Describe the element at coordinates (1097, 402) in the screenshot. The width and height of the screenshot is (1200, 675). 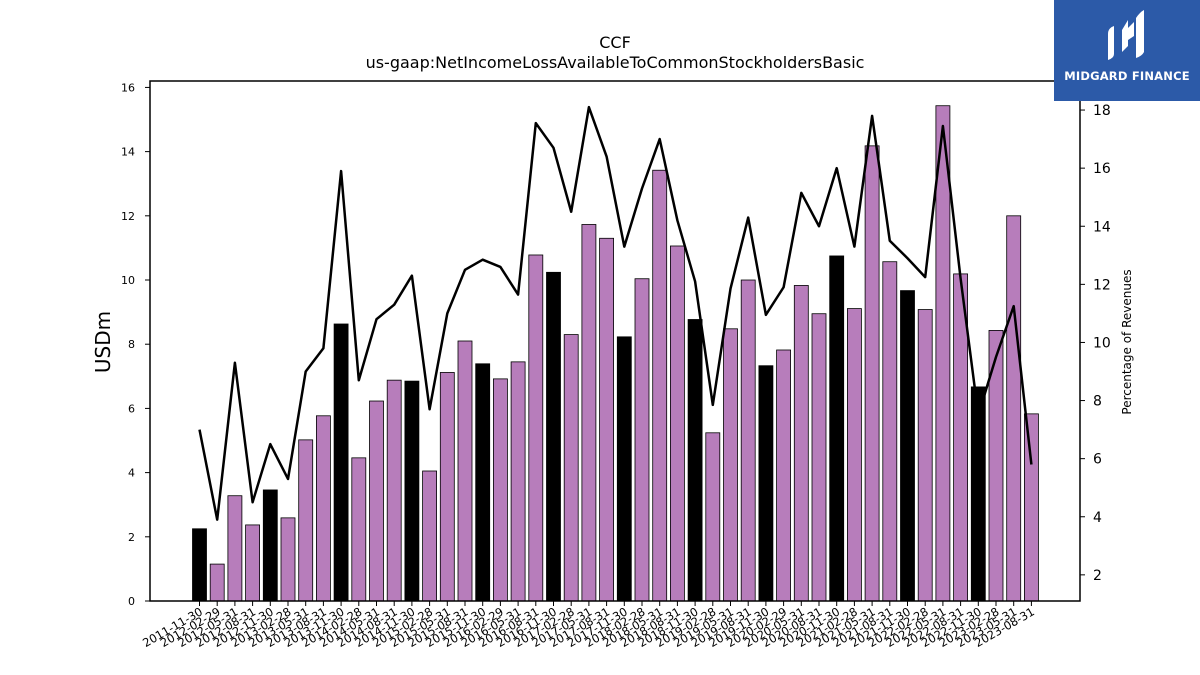
I see `y2-tick-label: 8` at that location.